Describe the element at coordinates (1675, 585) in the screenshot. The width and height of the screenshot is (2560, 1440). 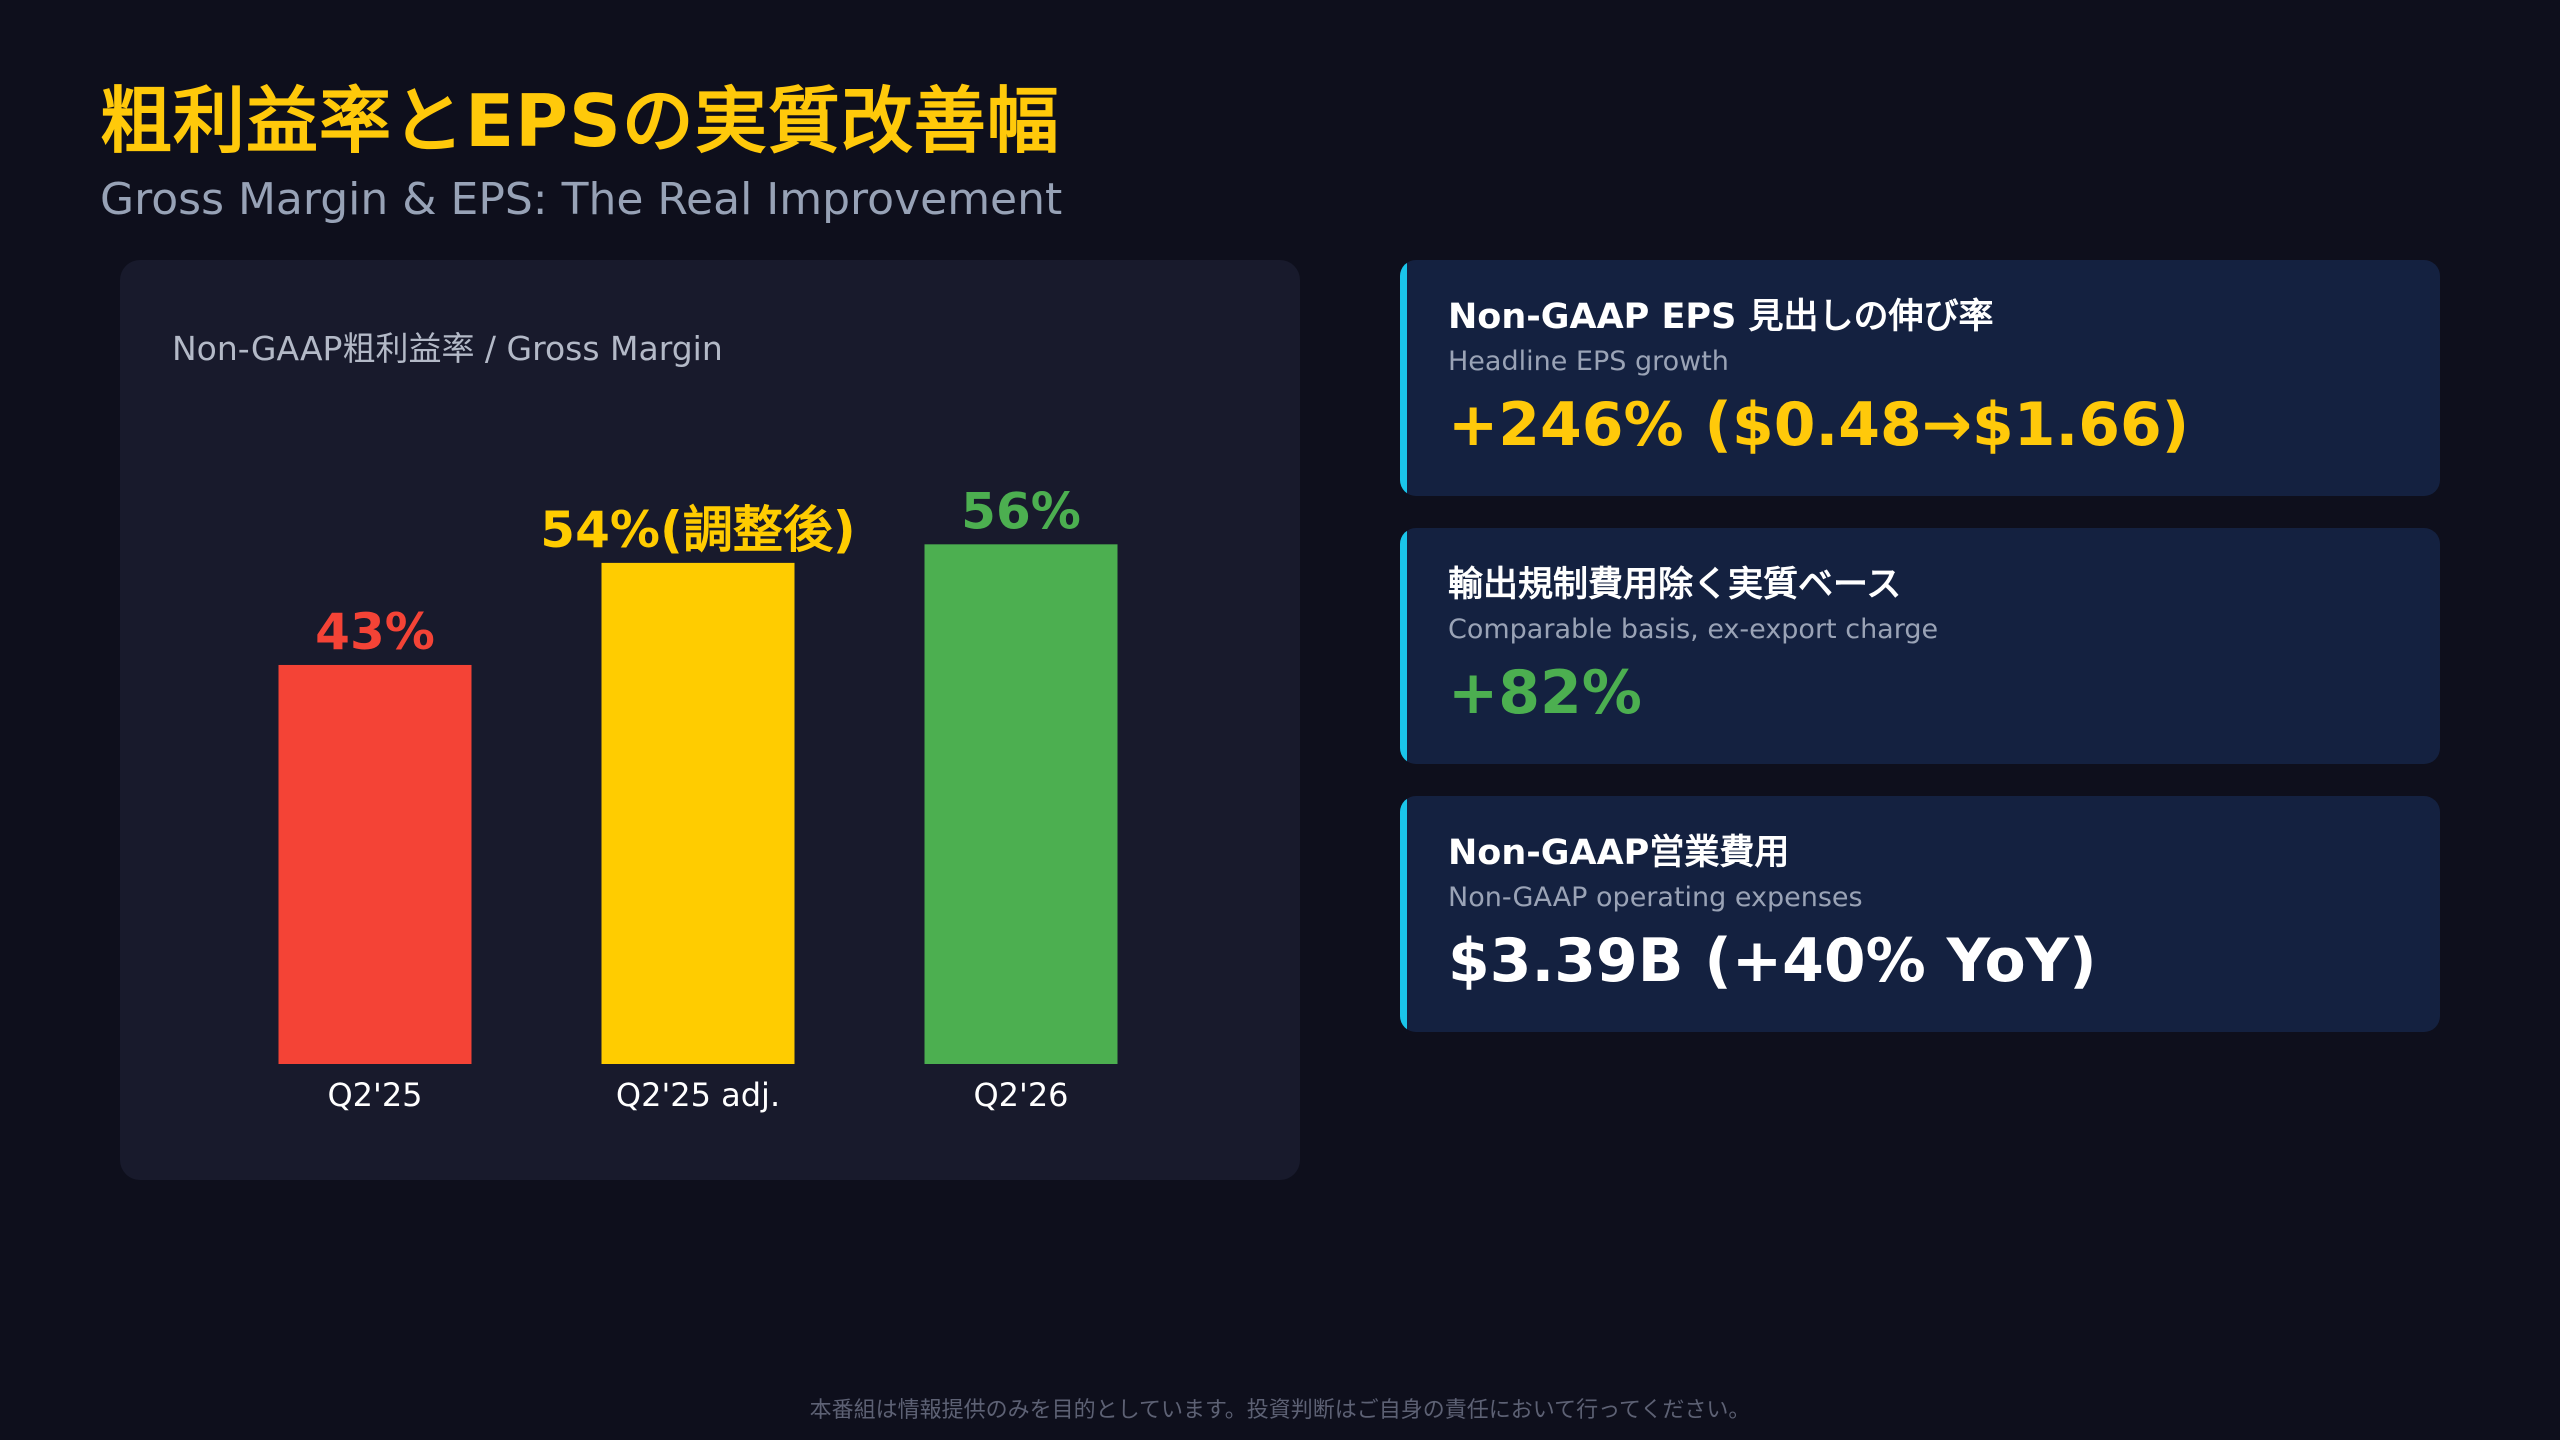
I see `card-title: 輸出規制費用除く実質ベース` at that location.